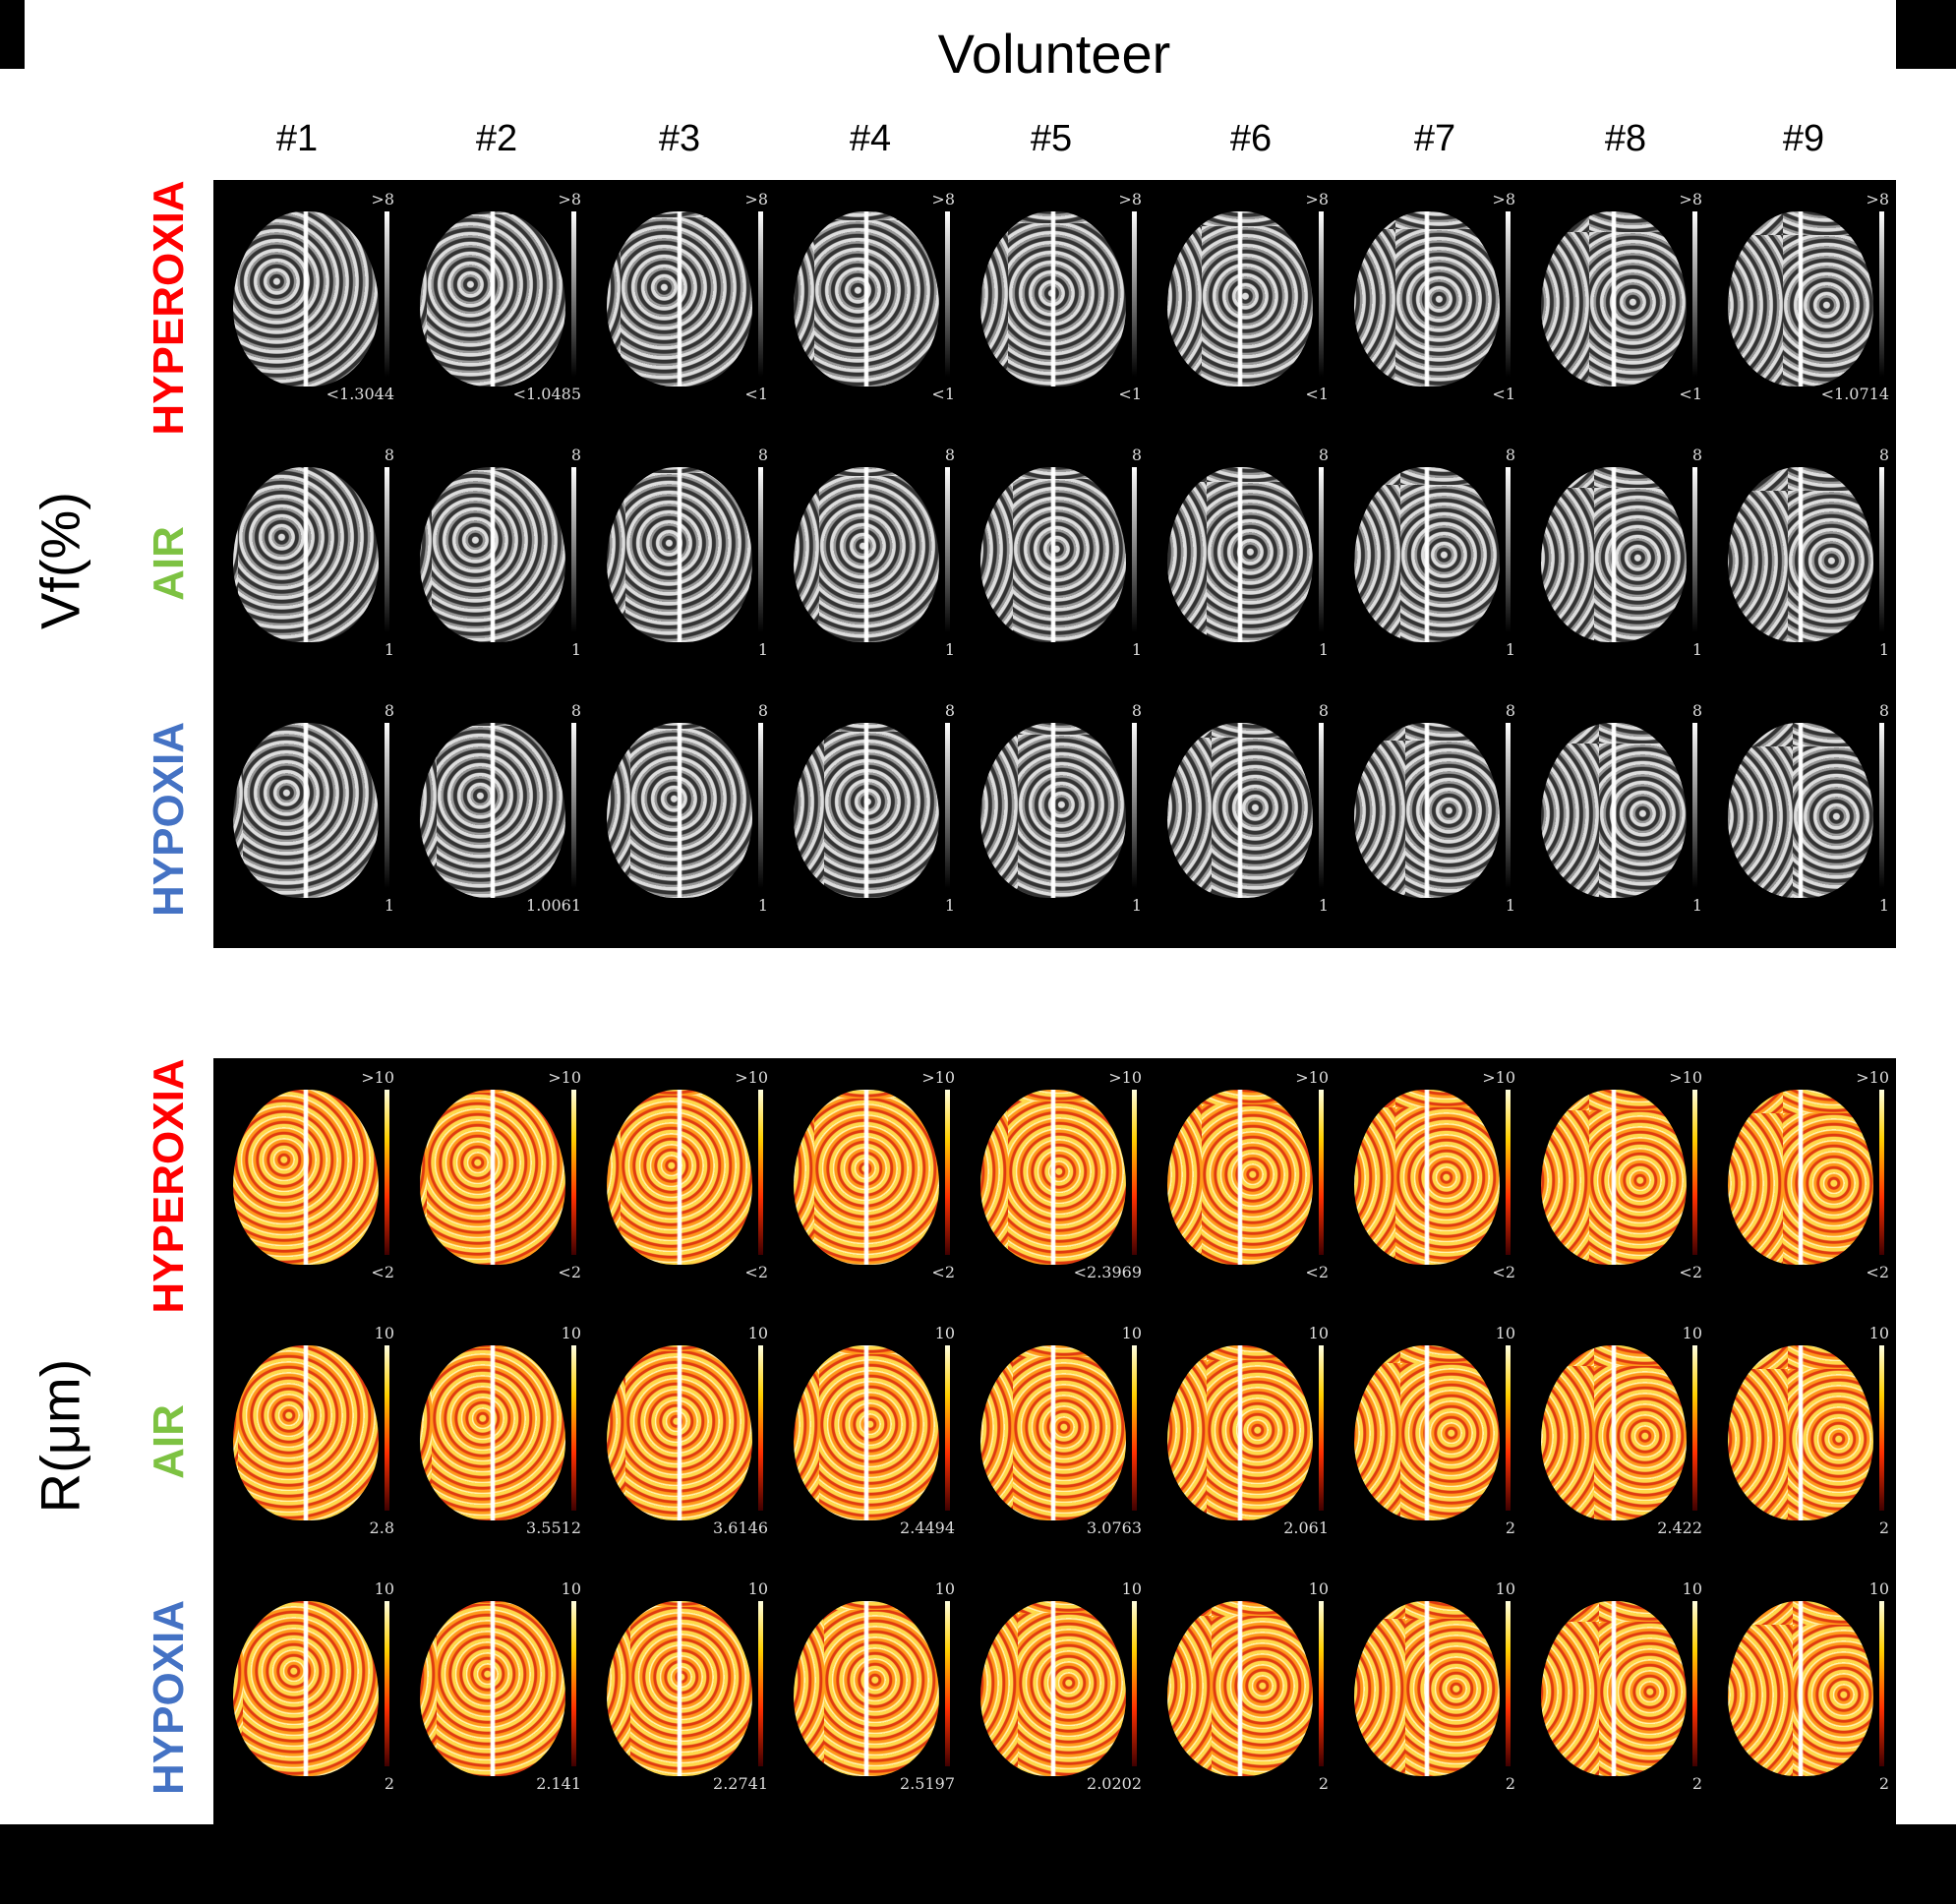 This screenshot has width=1956, height=1904. I want to click on colorbar-min-label: <2.3969, so click(1107, 1272).